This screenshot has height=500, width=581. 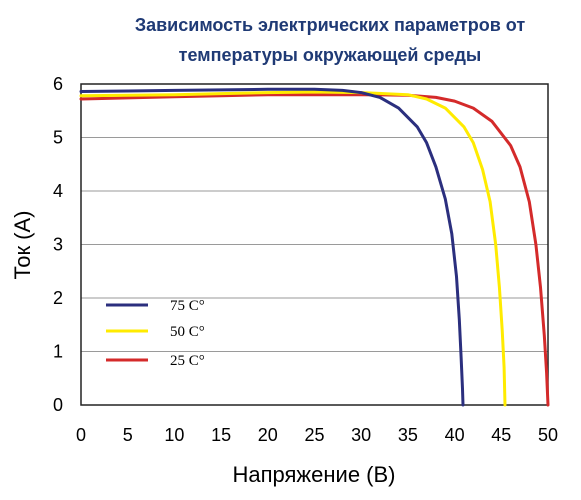 I want to click on x-tick-label: 45, so click(x=501, y=435).